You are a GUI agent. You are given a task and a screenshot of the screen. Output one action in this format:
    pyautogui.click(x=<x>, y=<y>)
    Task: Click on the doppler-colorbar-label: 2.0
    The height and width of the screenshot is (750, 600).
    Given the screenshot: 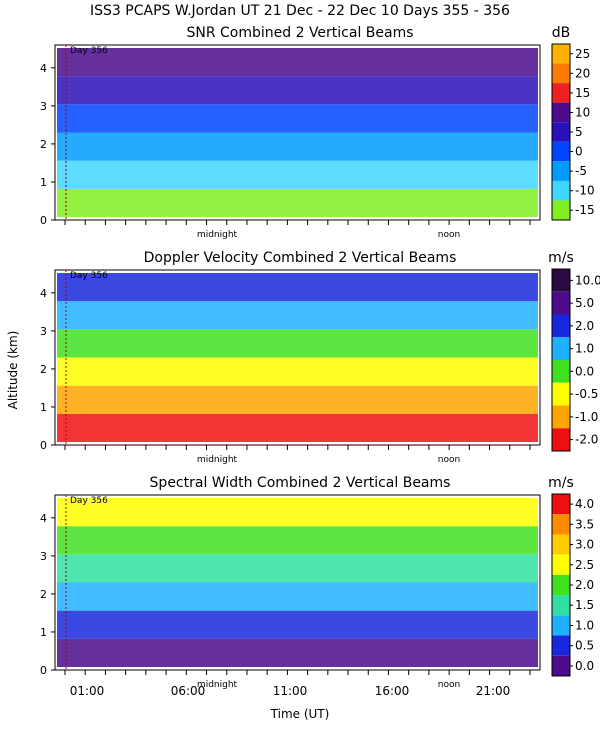 What is the action you would take?
    pyautogui.click(x=584, y=326)
    